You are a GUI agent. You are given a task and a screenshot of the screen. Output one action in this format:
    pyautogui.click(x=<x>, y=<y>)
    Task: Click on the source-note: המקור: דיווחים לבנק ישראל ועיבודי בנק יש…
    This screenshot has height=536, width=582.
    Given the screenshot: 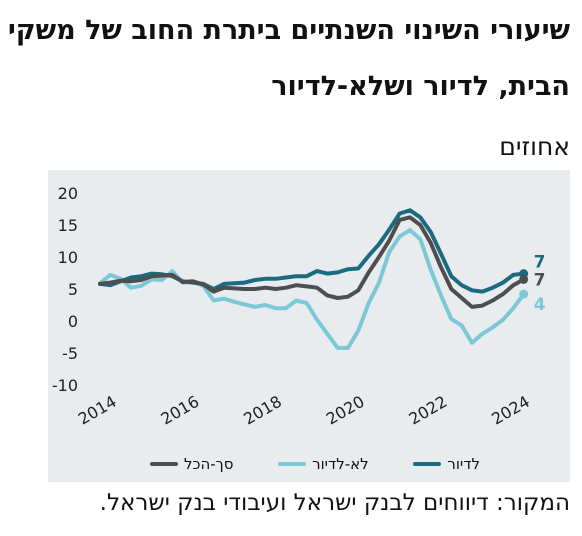 What is the action you would take?
    pyautogui.click(x=334, y=503)
    